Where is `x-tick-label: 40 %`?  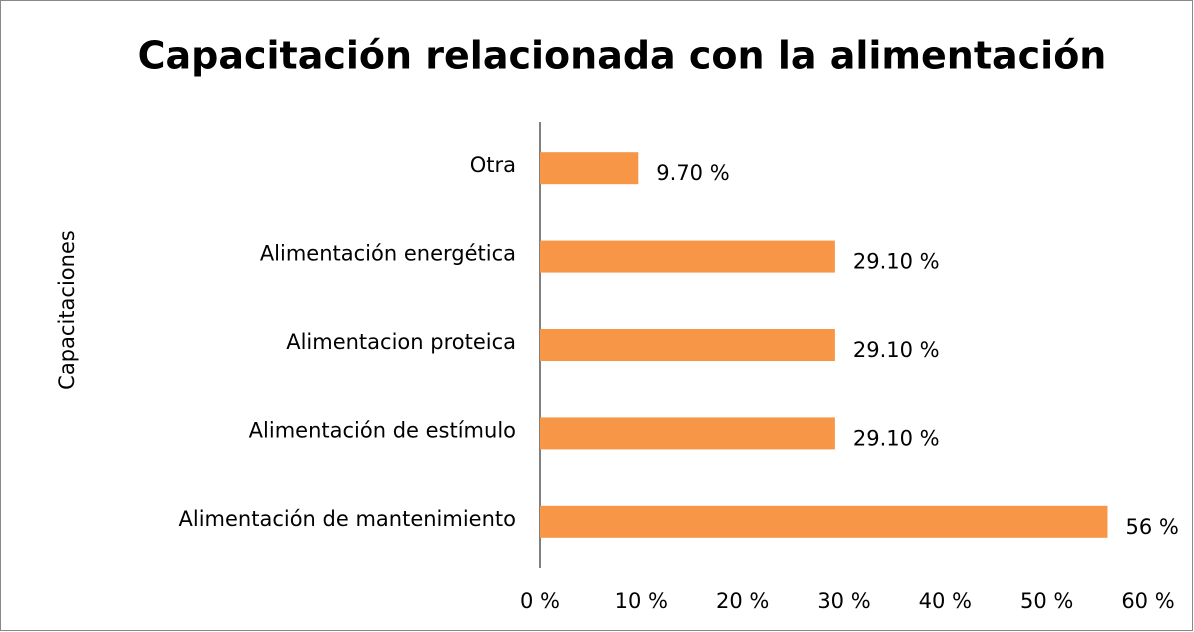 x-tick-label: 40 % is located at coordinates (945, 601).